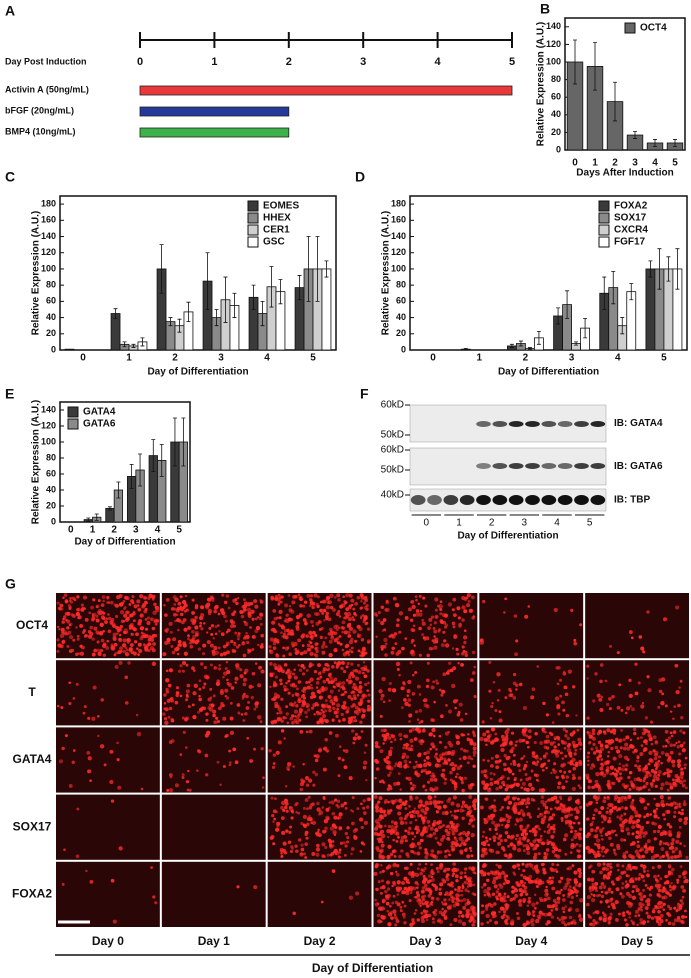  What do you see at coordinates (253, 206) in the screenshot?
I see `legend-swatch` at bounding box center [253, 206].